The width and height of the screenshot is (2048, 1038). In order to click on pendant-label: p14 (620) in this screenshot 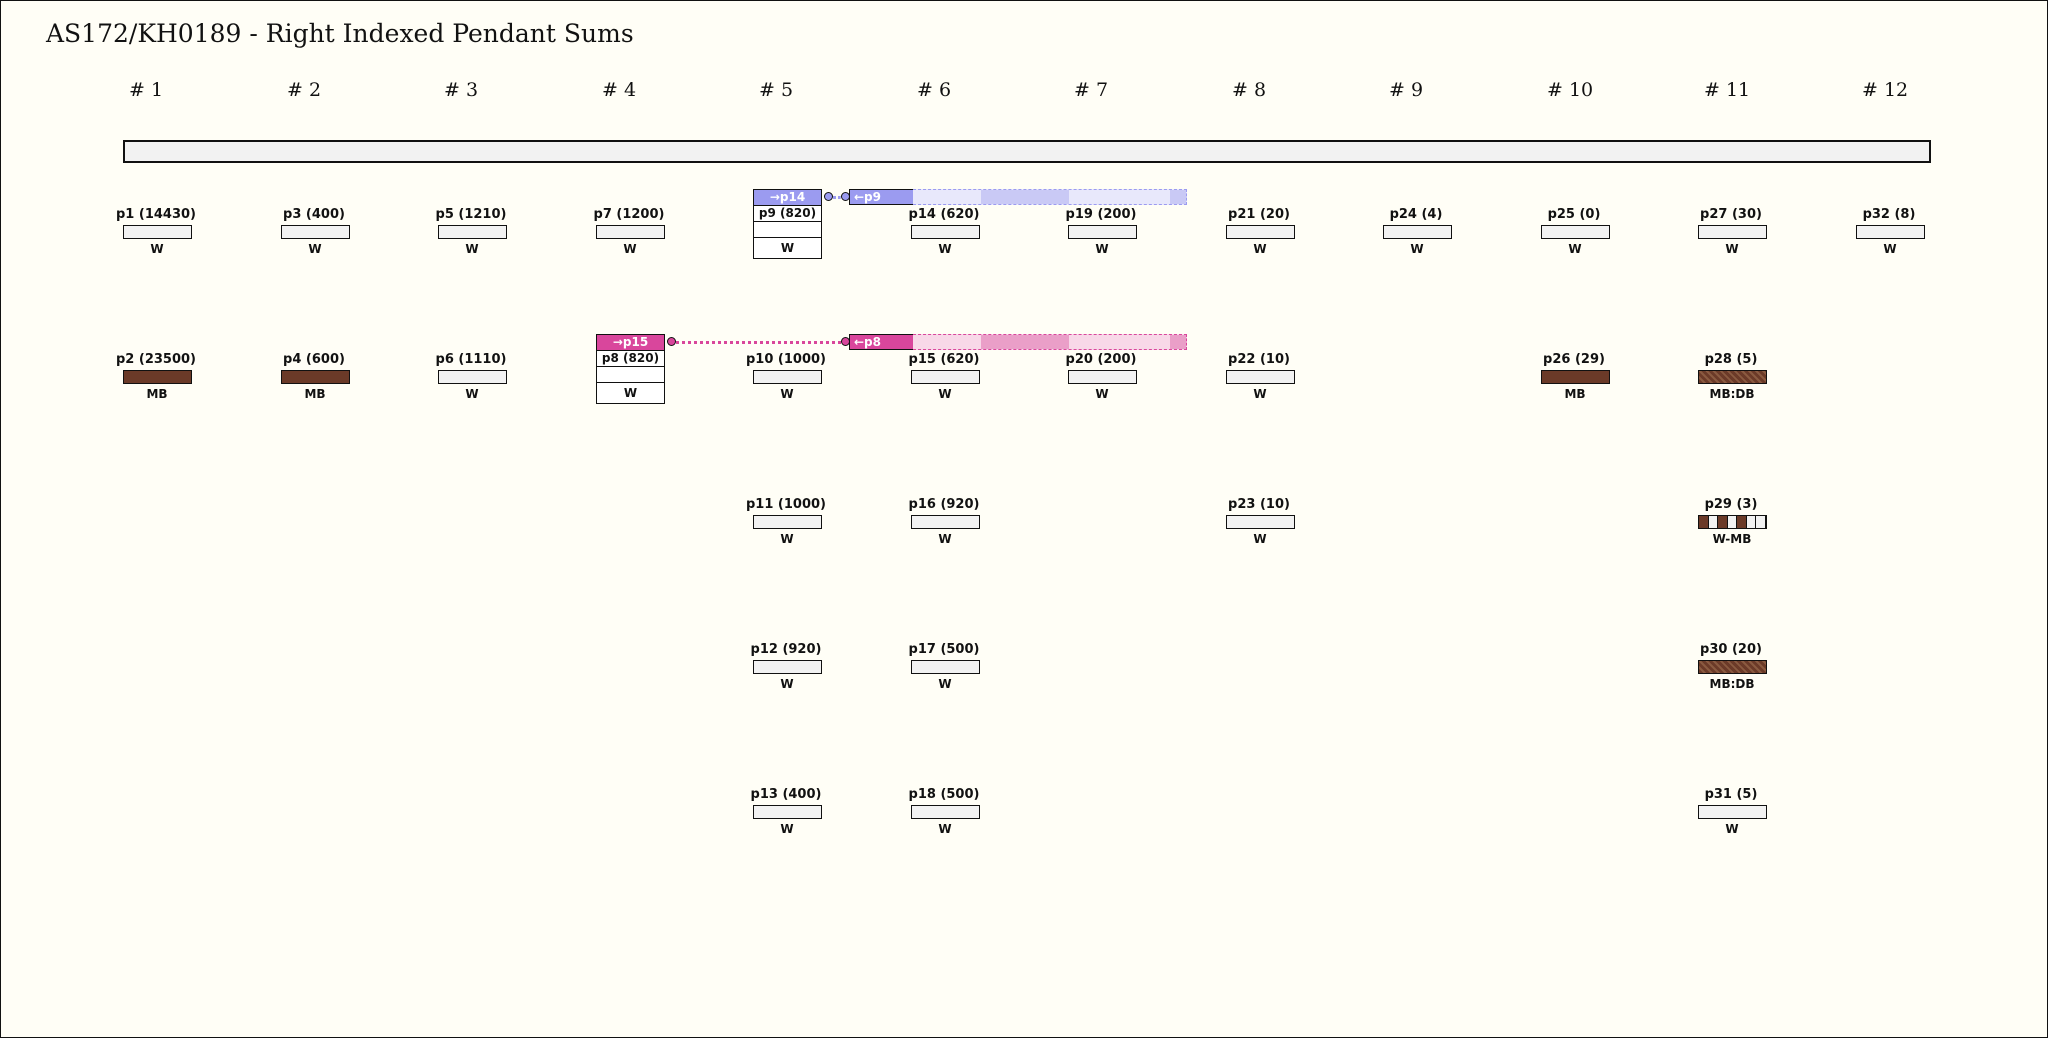, I will do `click(944, 214)`.